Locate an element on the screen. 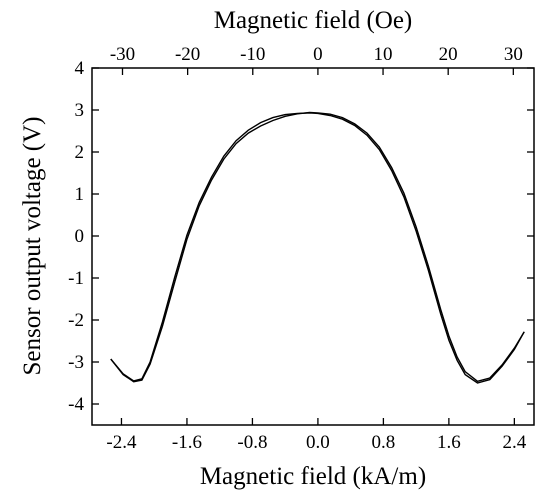 This screenshot has width=550, height=504. y-tick-label: 1 is located at coordinates (80, 194).